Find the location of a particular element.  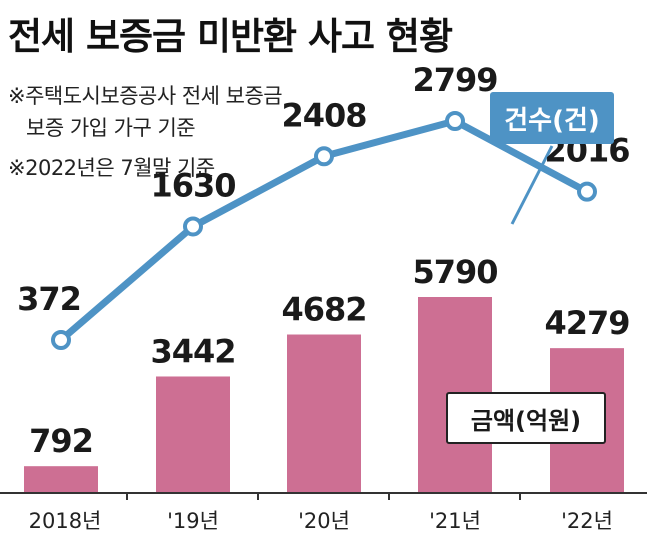

line-value-label-2: 2408 is located at coordinates (323, 115).